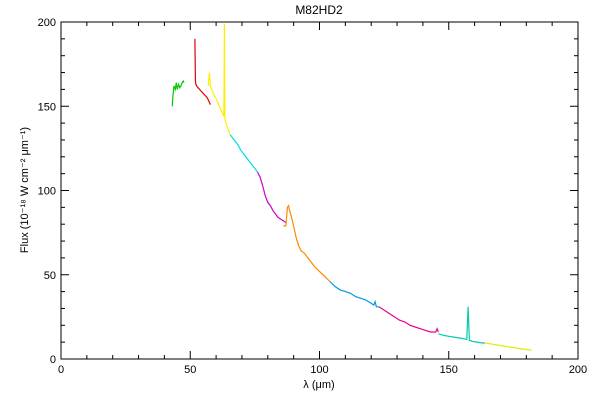  I want to click on x-tick-label: 0, so click(61, 370).